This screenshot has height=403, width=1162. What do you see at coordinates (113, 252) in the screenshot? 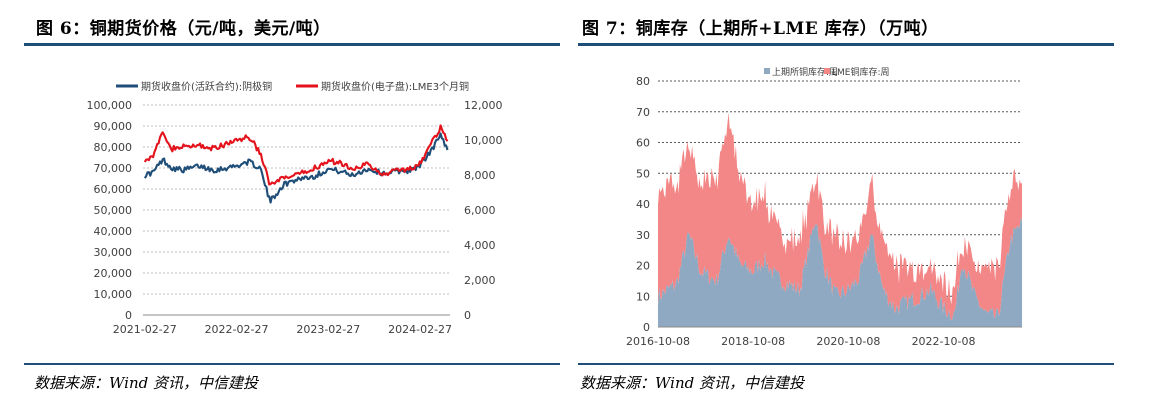
I see `y-left-tick-label: 30,000` at bounding box center [113, 252].